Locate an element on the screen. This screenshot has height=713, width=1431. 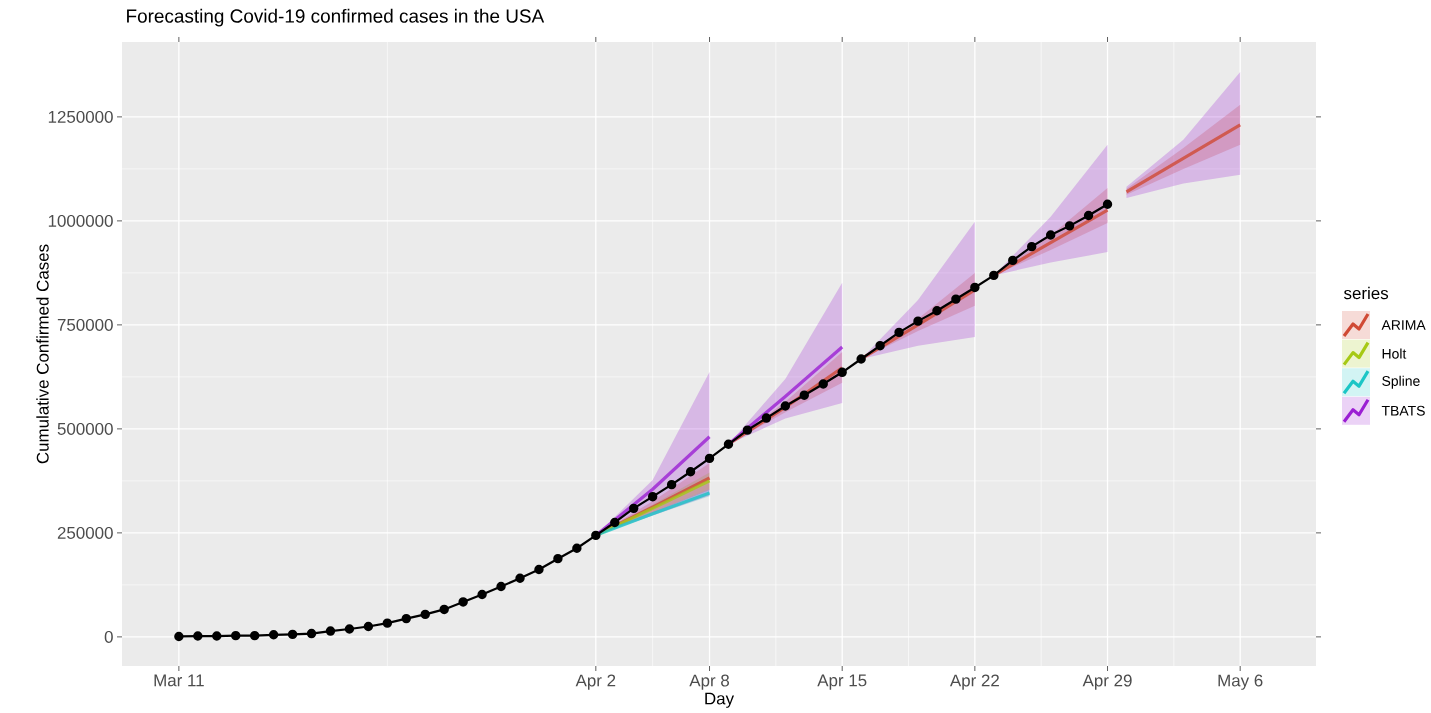
y-tick-label: 750000 is located at coordinates (85, 324).